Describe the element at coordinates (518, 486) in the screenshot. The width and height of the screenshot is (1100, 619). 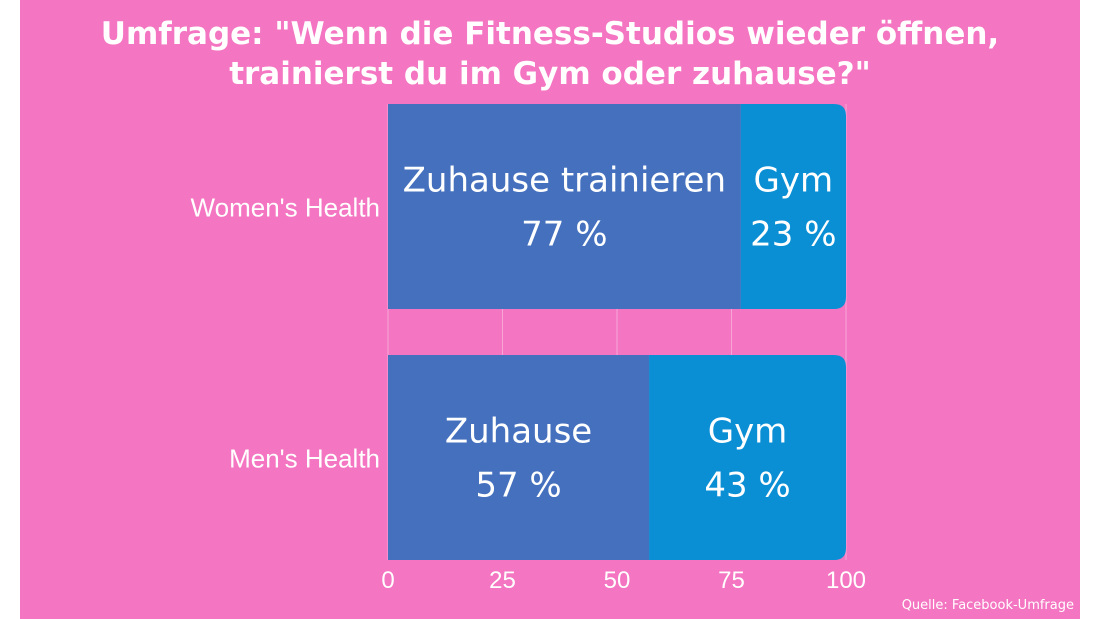
I see `data-label-value: 57 %` at that location.